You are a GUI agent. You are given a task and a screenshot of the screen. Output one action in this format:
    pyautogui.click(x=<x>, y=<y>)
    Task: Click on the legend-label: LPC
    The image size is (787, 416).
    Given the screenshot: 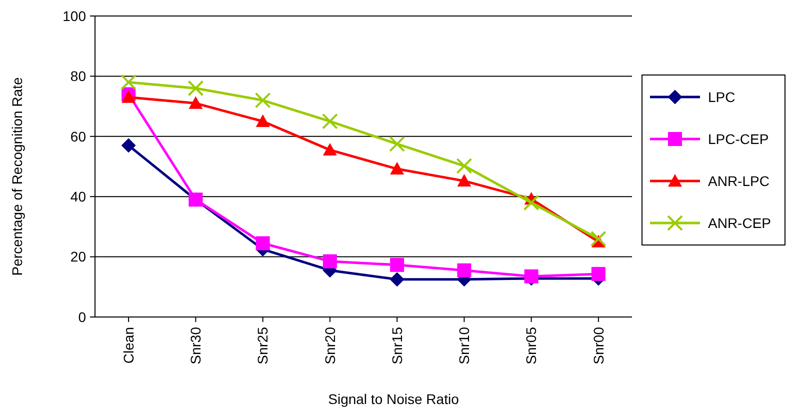 What is the action you would take?
    pyautogui.click(x=722, y=96)
    